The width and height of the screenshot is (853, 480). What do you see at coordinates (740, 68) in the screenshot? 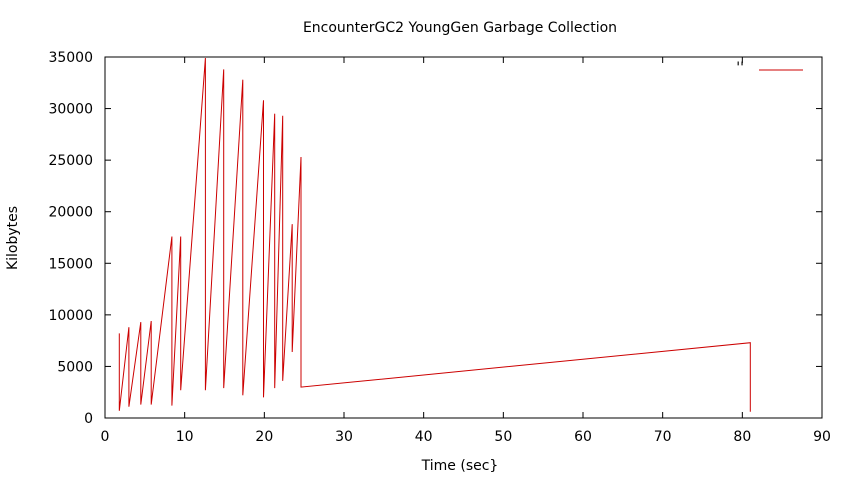
I see `legend-label: ''` at bounding box center [740, 68].